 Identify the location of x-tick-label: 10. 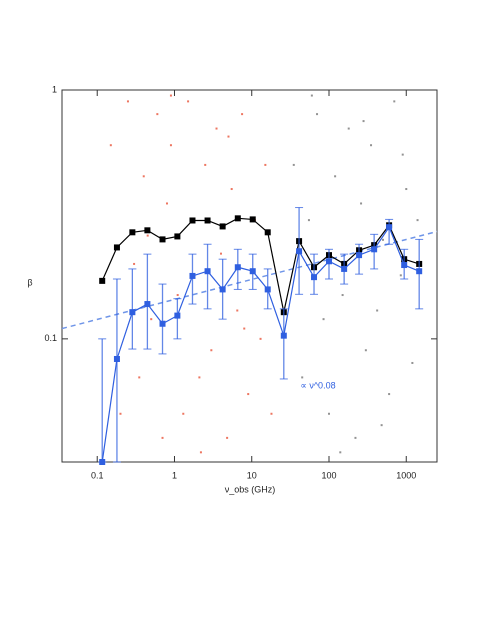
(252, 475).